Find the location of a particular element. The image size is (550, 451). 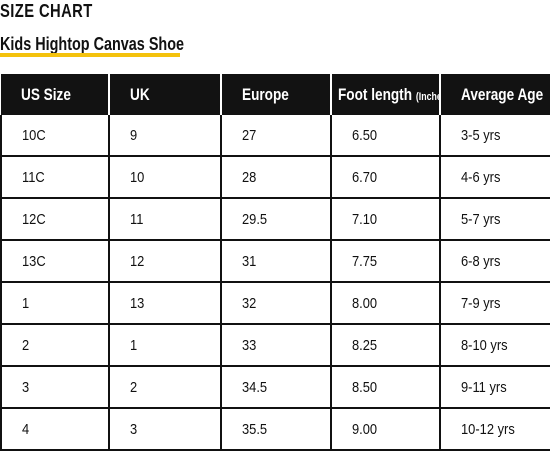

cell-europe: 29.5 is located at coordinates (276, 219).